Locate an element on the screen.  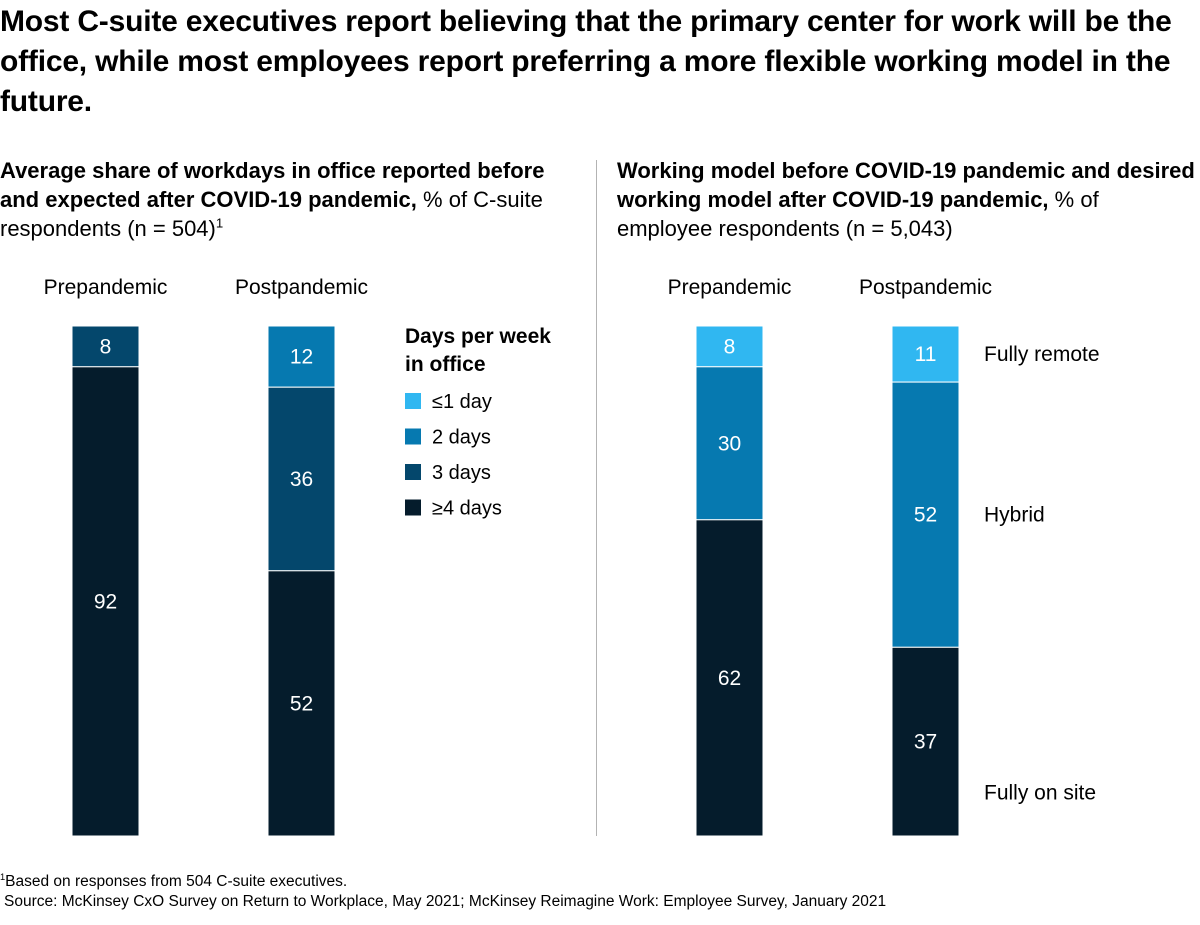
legend-title-line-2: in office is located at coordinates (445, 364).